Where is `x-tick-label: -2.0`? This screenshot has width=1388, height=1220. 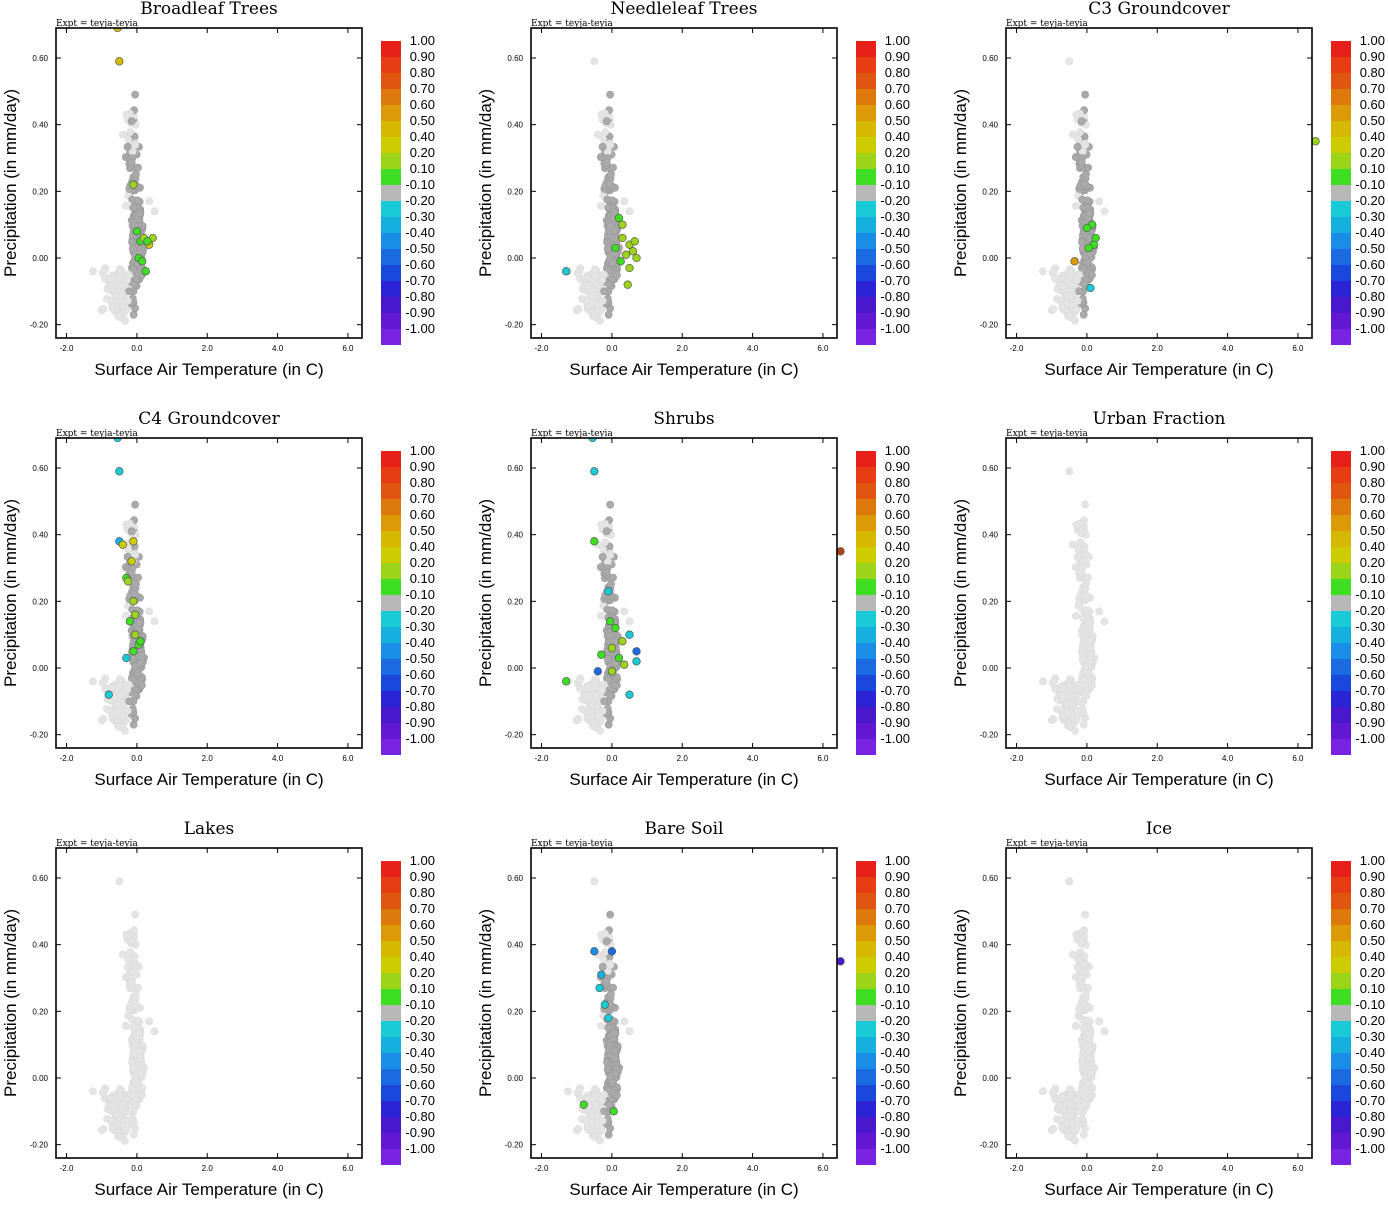
x-tick-label: -2.0 is located at coordinates (1017, 758).